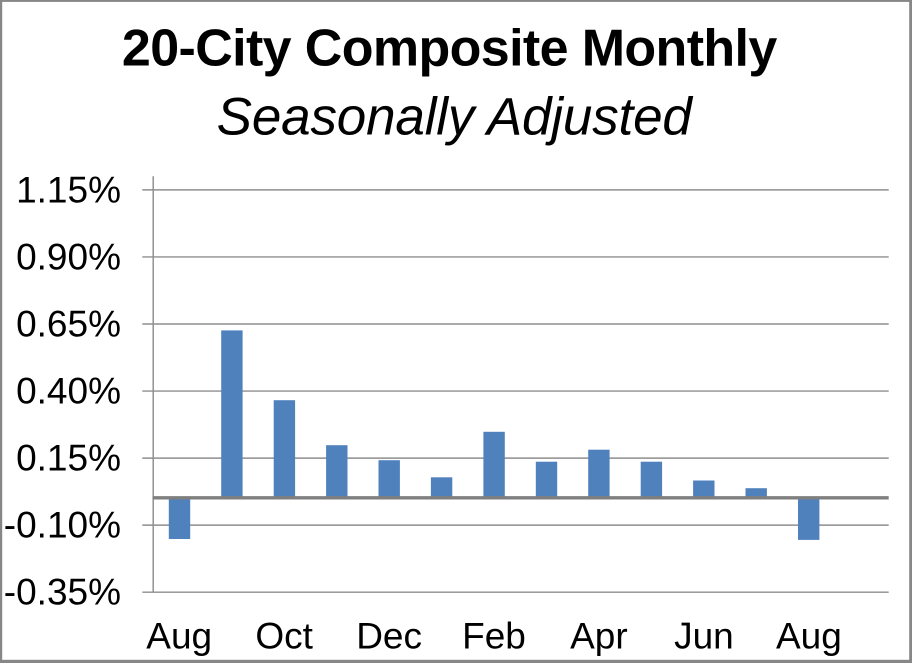  Describe the element at coordinates (455, 116) in the screenshot. I see `svg-text: Seasonally Adjusted` at that location.